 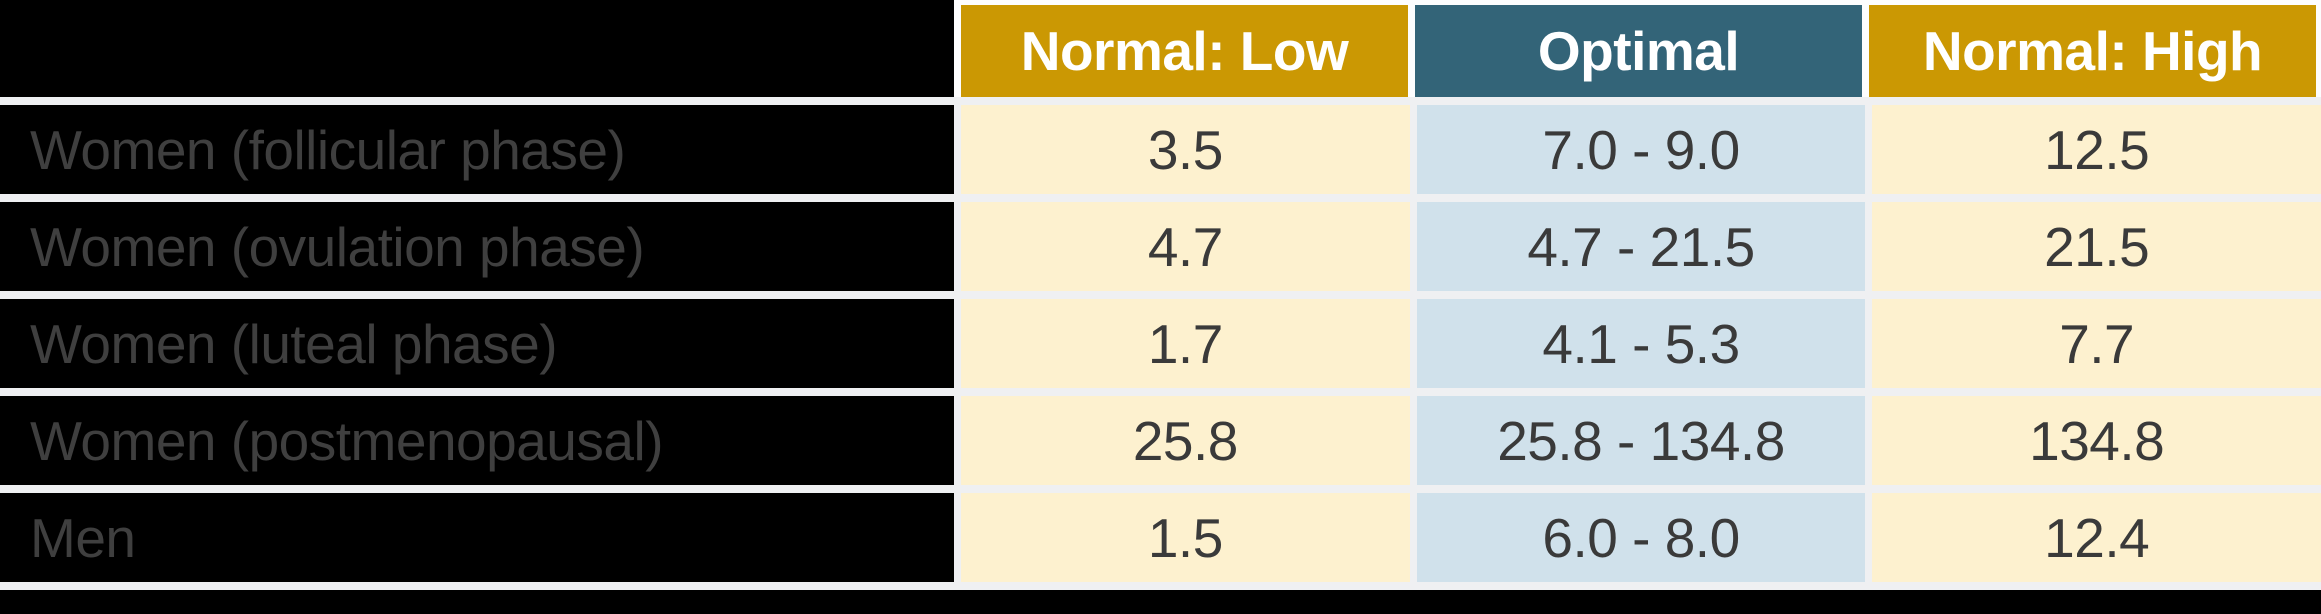 I want to click on row-label: Women (ovulation phase), so click(x=477, y=246).